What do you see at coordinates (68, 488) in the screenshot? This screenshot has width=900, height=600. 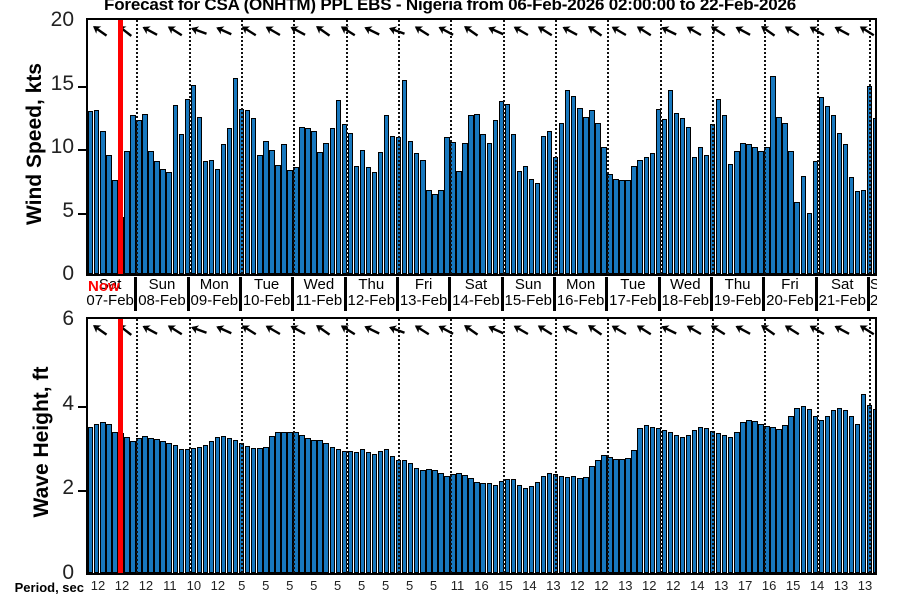 I see `y-tick-label: 2` at bounding box center [68, 488].